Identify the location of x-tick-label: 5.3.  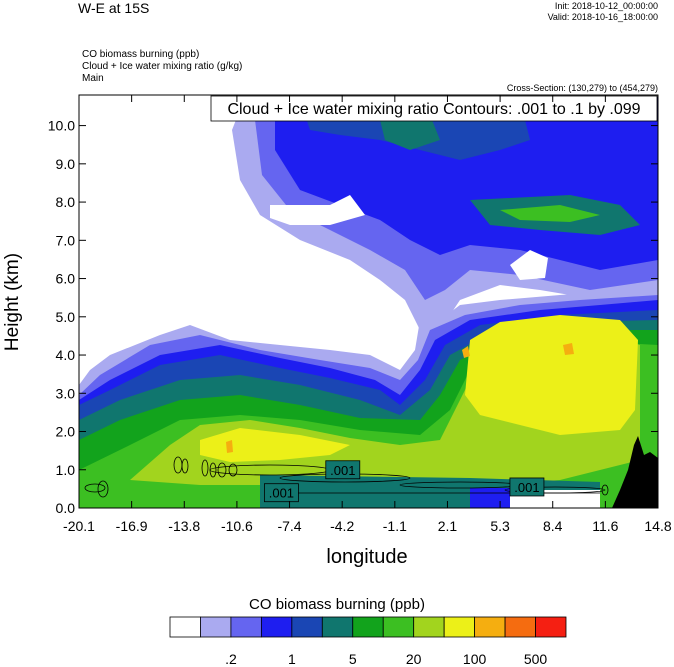
(500, 526).